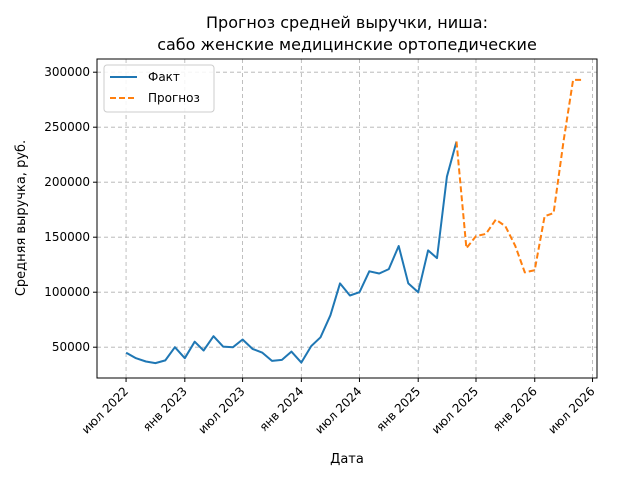  What do you see at coordinates (221, 410) in the screenshot?
I see `x-tick-label: июл 2023` at bounding box center [221, 410].